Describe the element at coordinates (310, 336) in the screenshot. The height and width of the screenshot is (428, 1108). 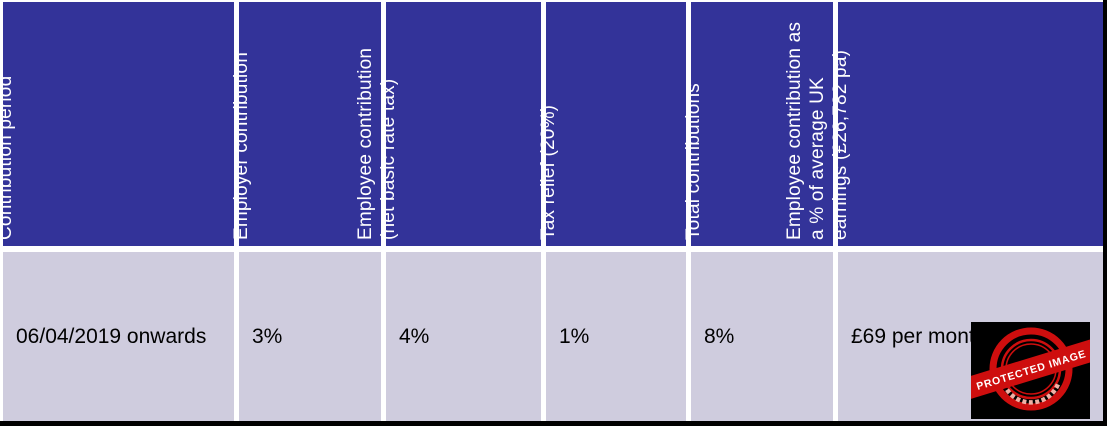
I see `cell-employer-contribution: 3%` at that location.